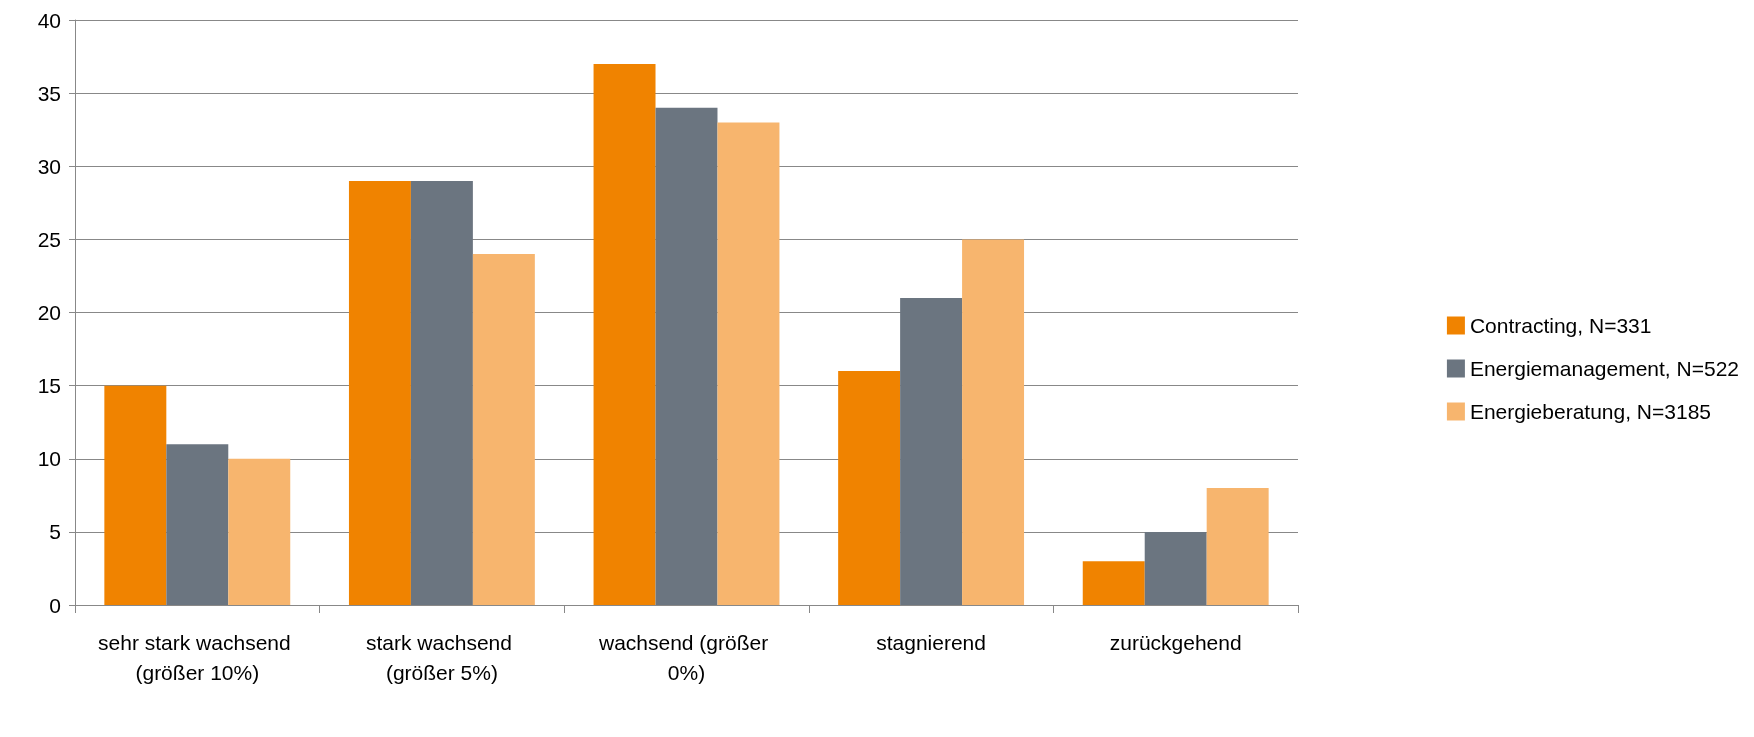  I want to click on y-tick-label: 5, so click(55, 532).